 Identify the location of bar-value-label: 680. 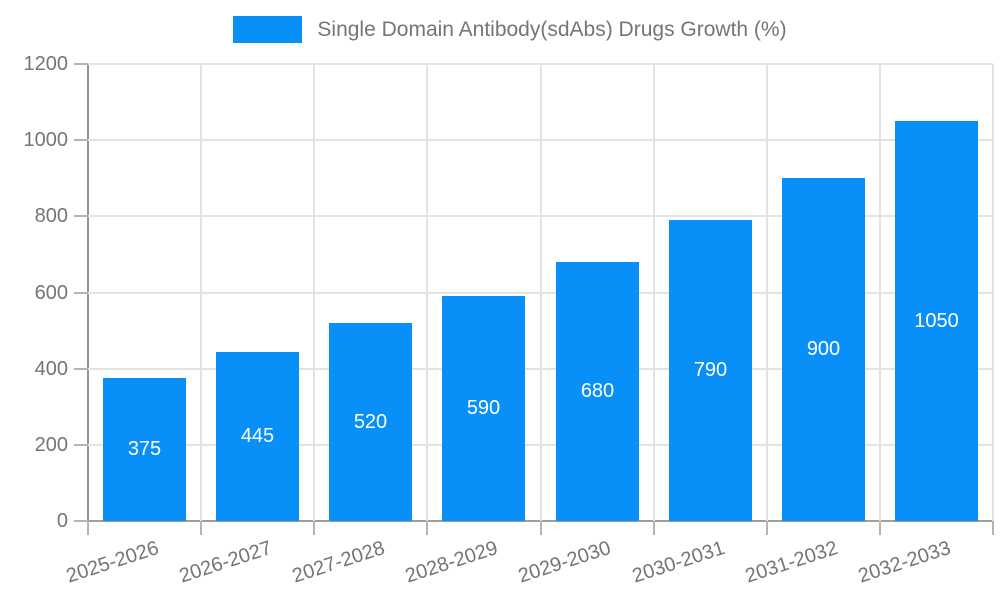
(597, 391).